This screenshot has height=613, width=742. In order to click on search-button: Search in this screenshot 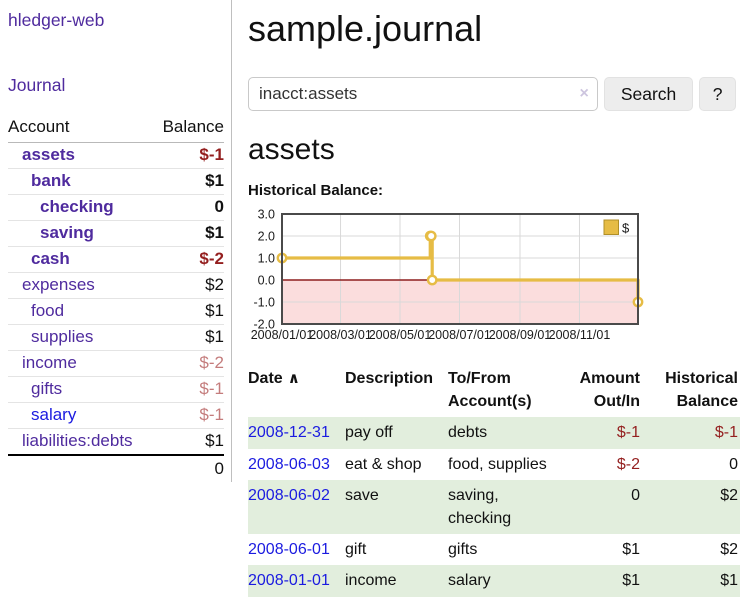, I will do `click(648, 94)`.